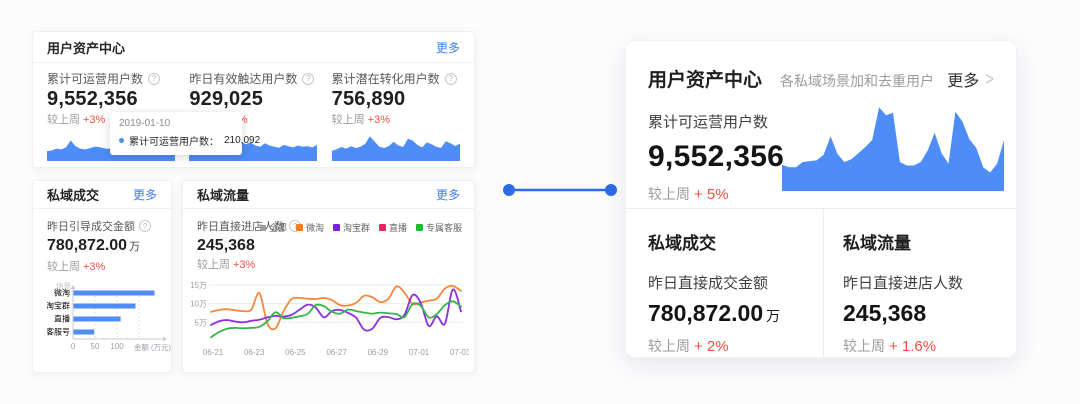 This screenshot has width=1080, height=404. Describe the element at coordinates (121, 140) in the screenshot. I see `series-dot` at that location.